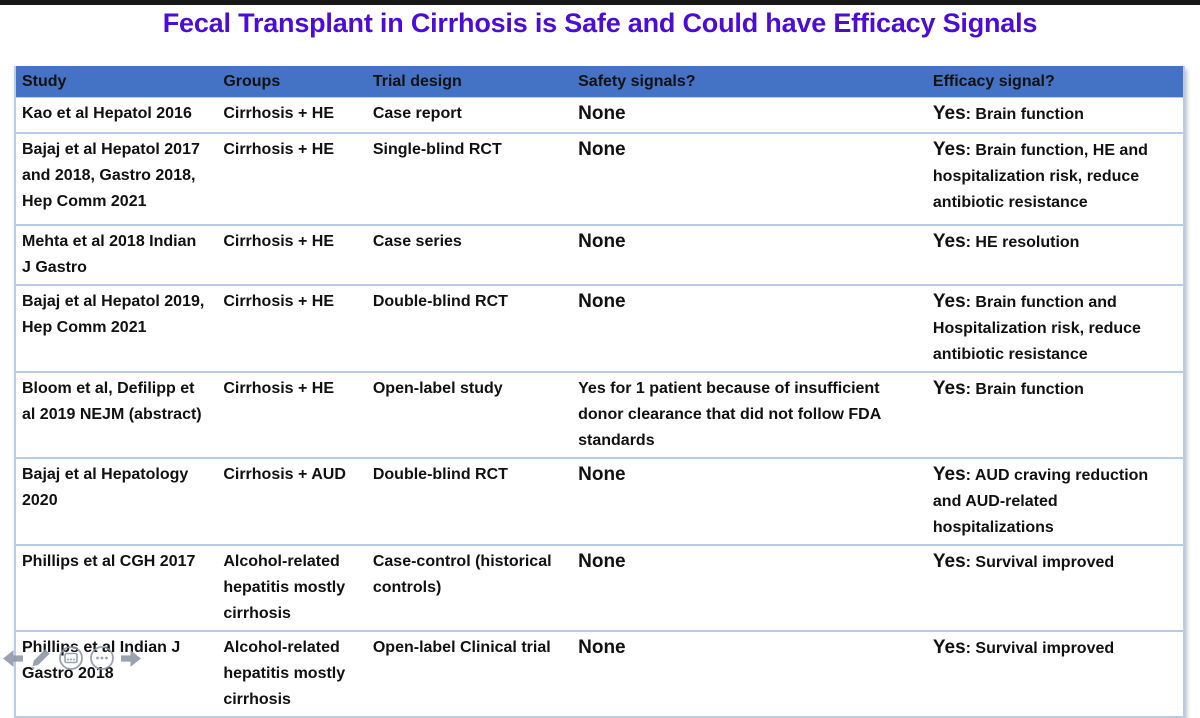 The image size is (1200, 718). What do you see at coordinates (1022, 242) in the screenshot?
I see `efficacy-detail: : HE resolution` at bounding box center [1022, 242].